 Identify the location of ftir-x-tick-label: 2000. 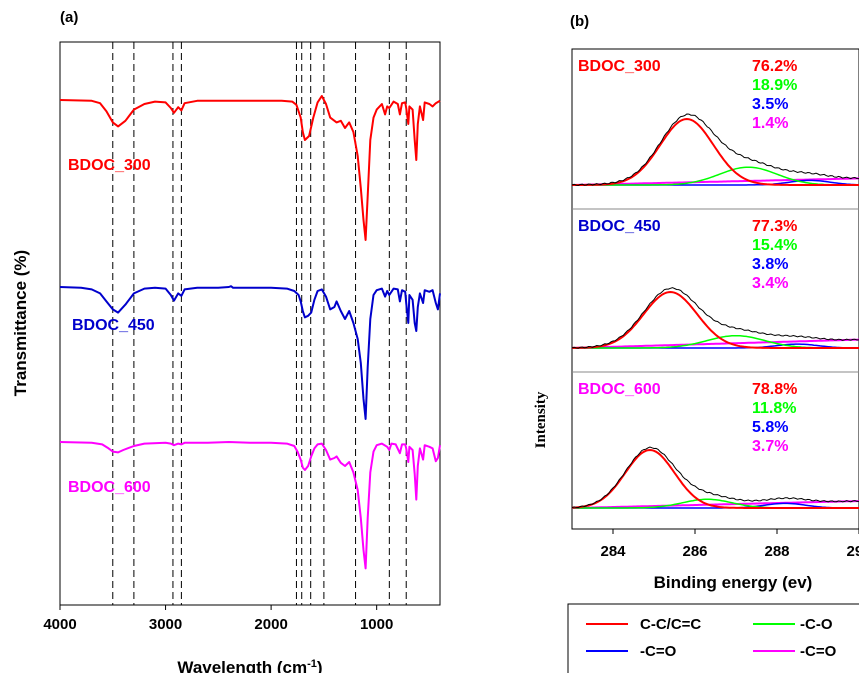
(270, 624).